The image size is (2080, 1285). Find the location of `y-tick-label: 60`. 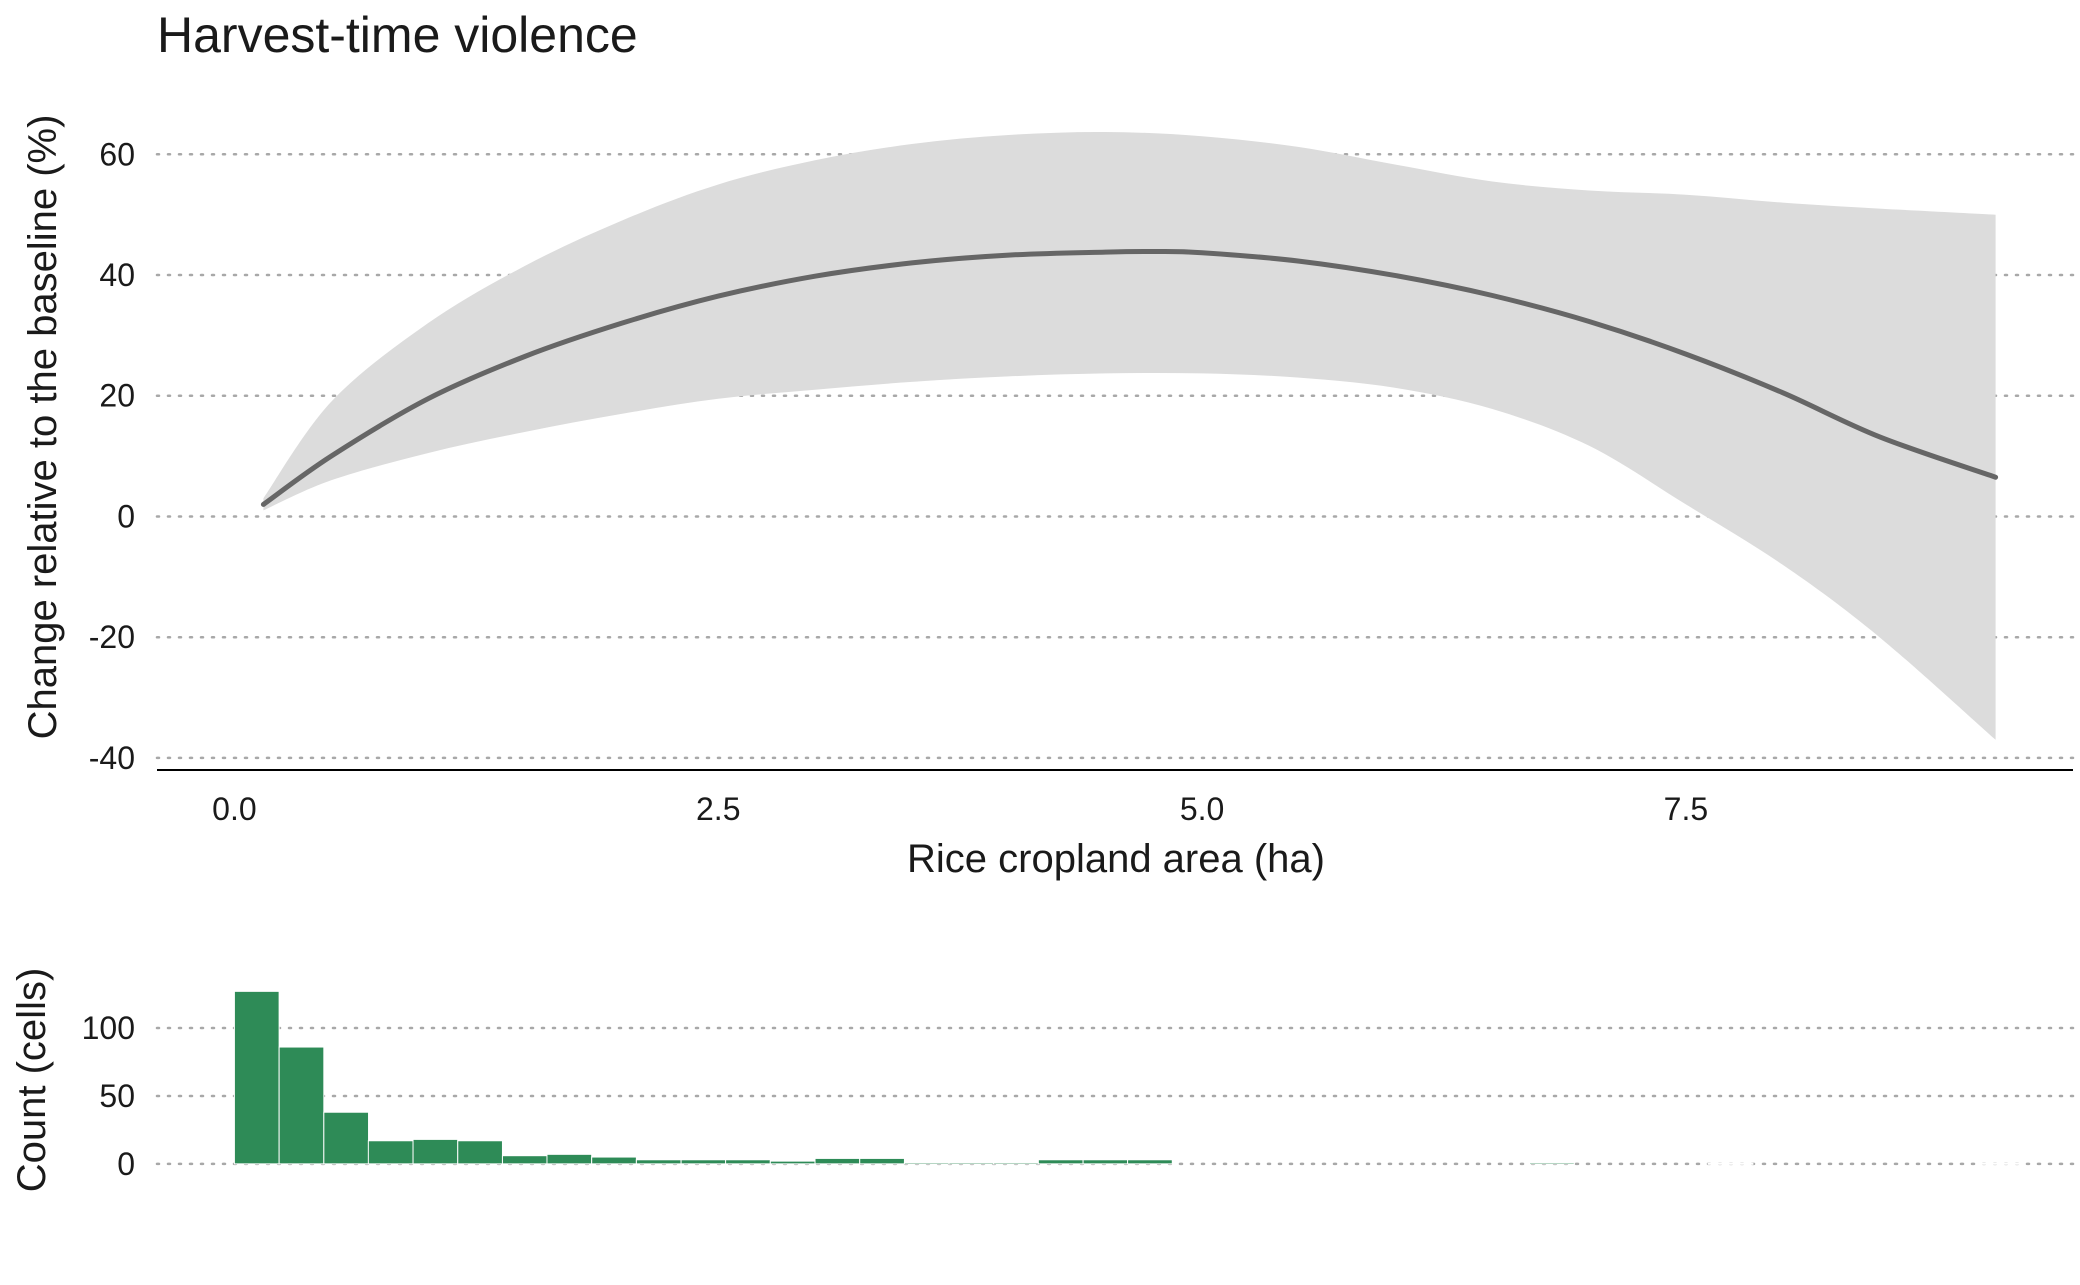

y-tick-label: 60 is located at coordinates (117, 154).